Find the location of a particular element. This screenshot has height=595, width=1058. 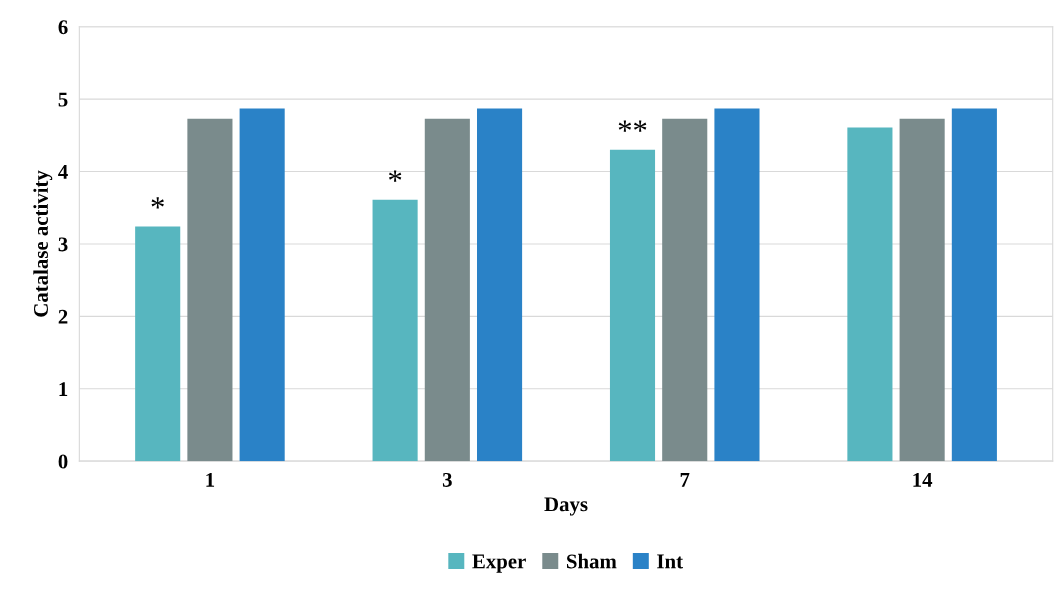

y-tick-label: 2 is located at coordinates (63, 316).